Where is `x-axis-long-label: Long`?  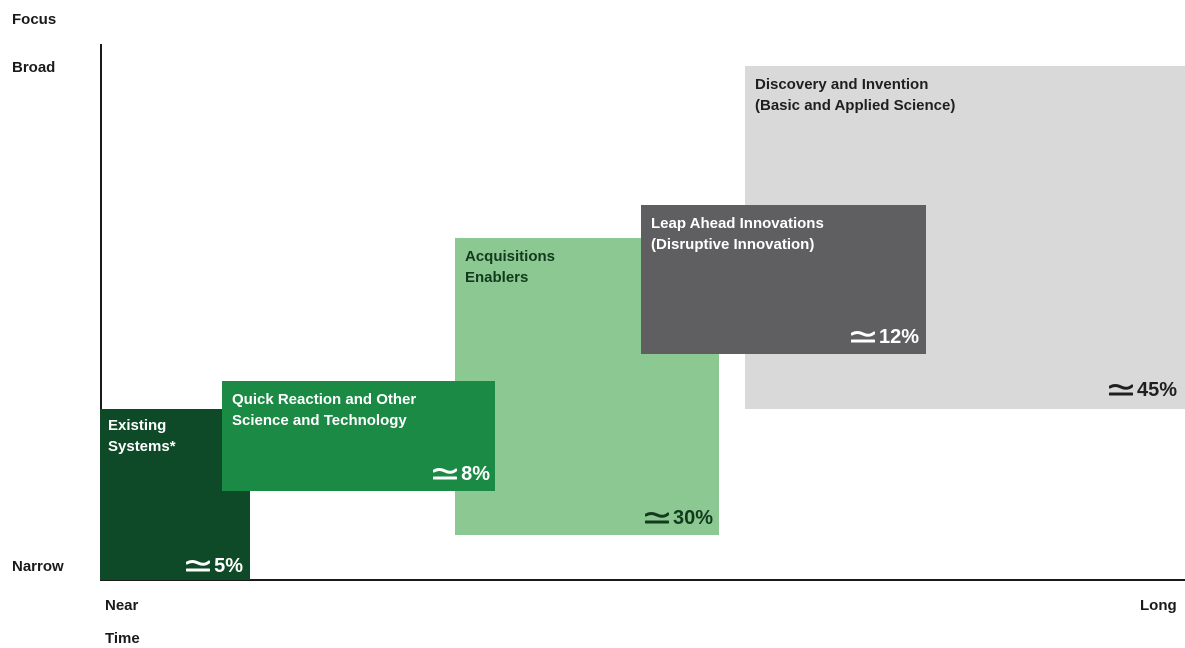 x-axis-long-label: Long is located at coordinates (1158, 605).